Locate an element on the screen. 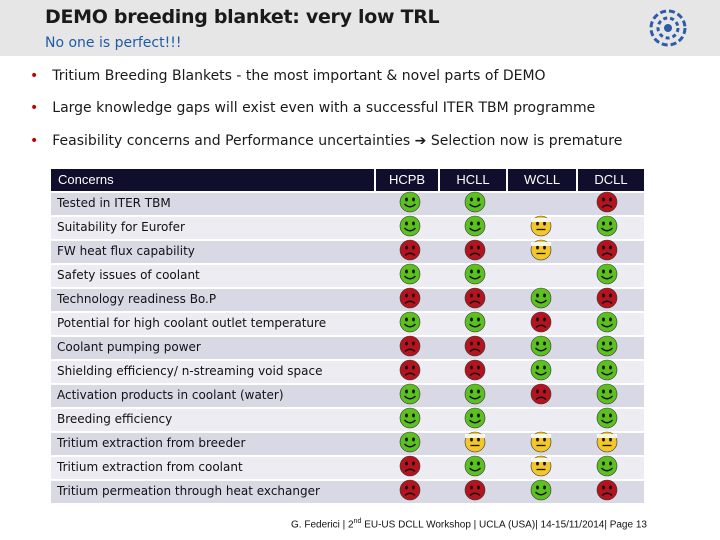 The height and width of the screenshot is (540, 720). row-concern-label: Tritium extraction from breeder is located at coordinates (151, 443).